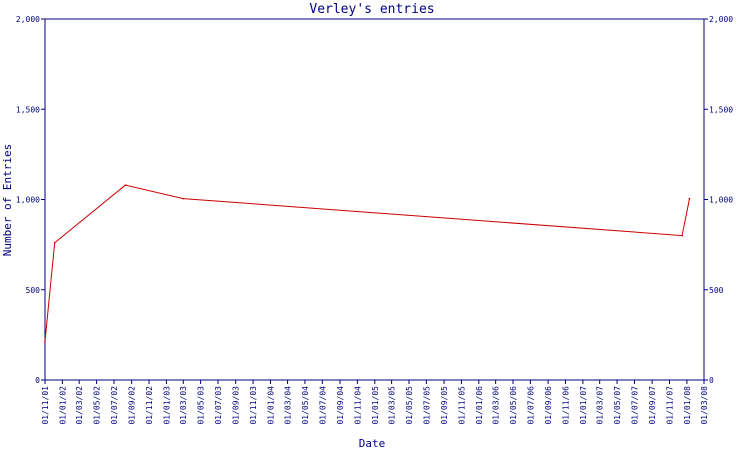 The width and height of the screenshot is (750, 450). I want to click on x-tick-label: 01/07/03, so click(218, 405).